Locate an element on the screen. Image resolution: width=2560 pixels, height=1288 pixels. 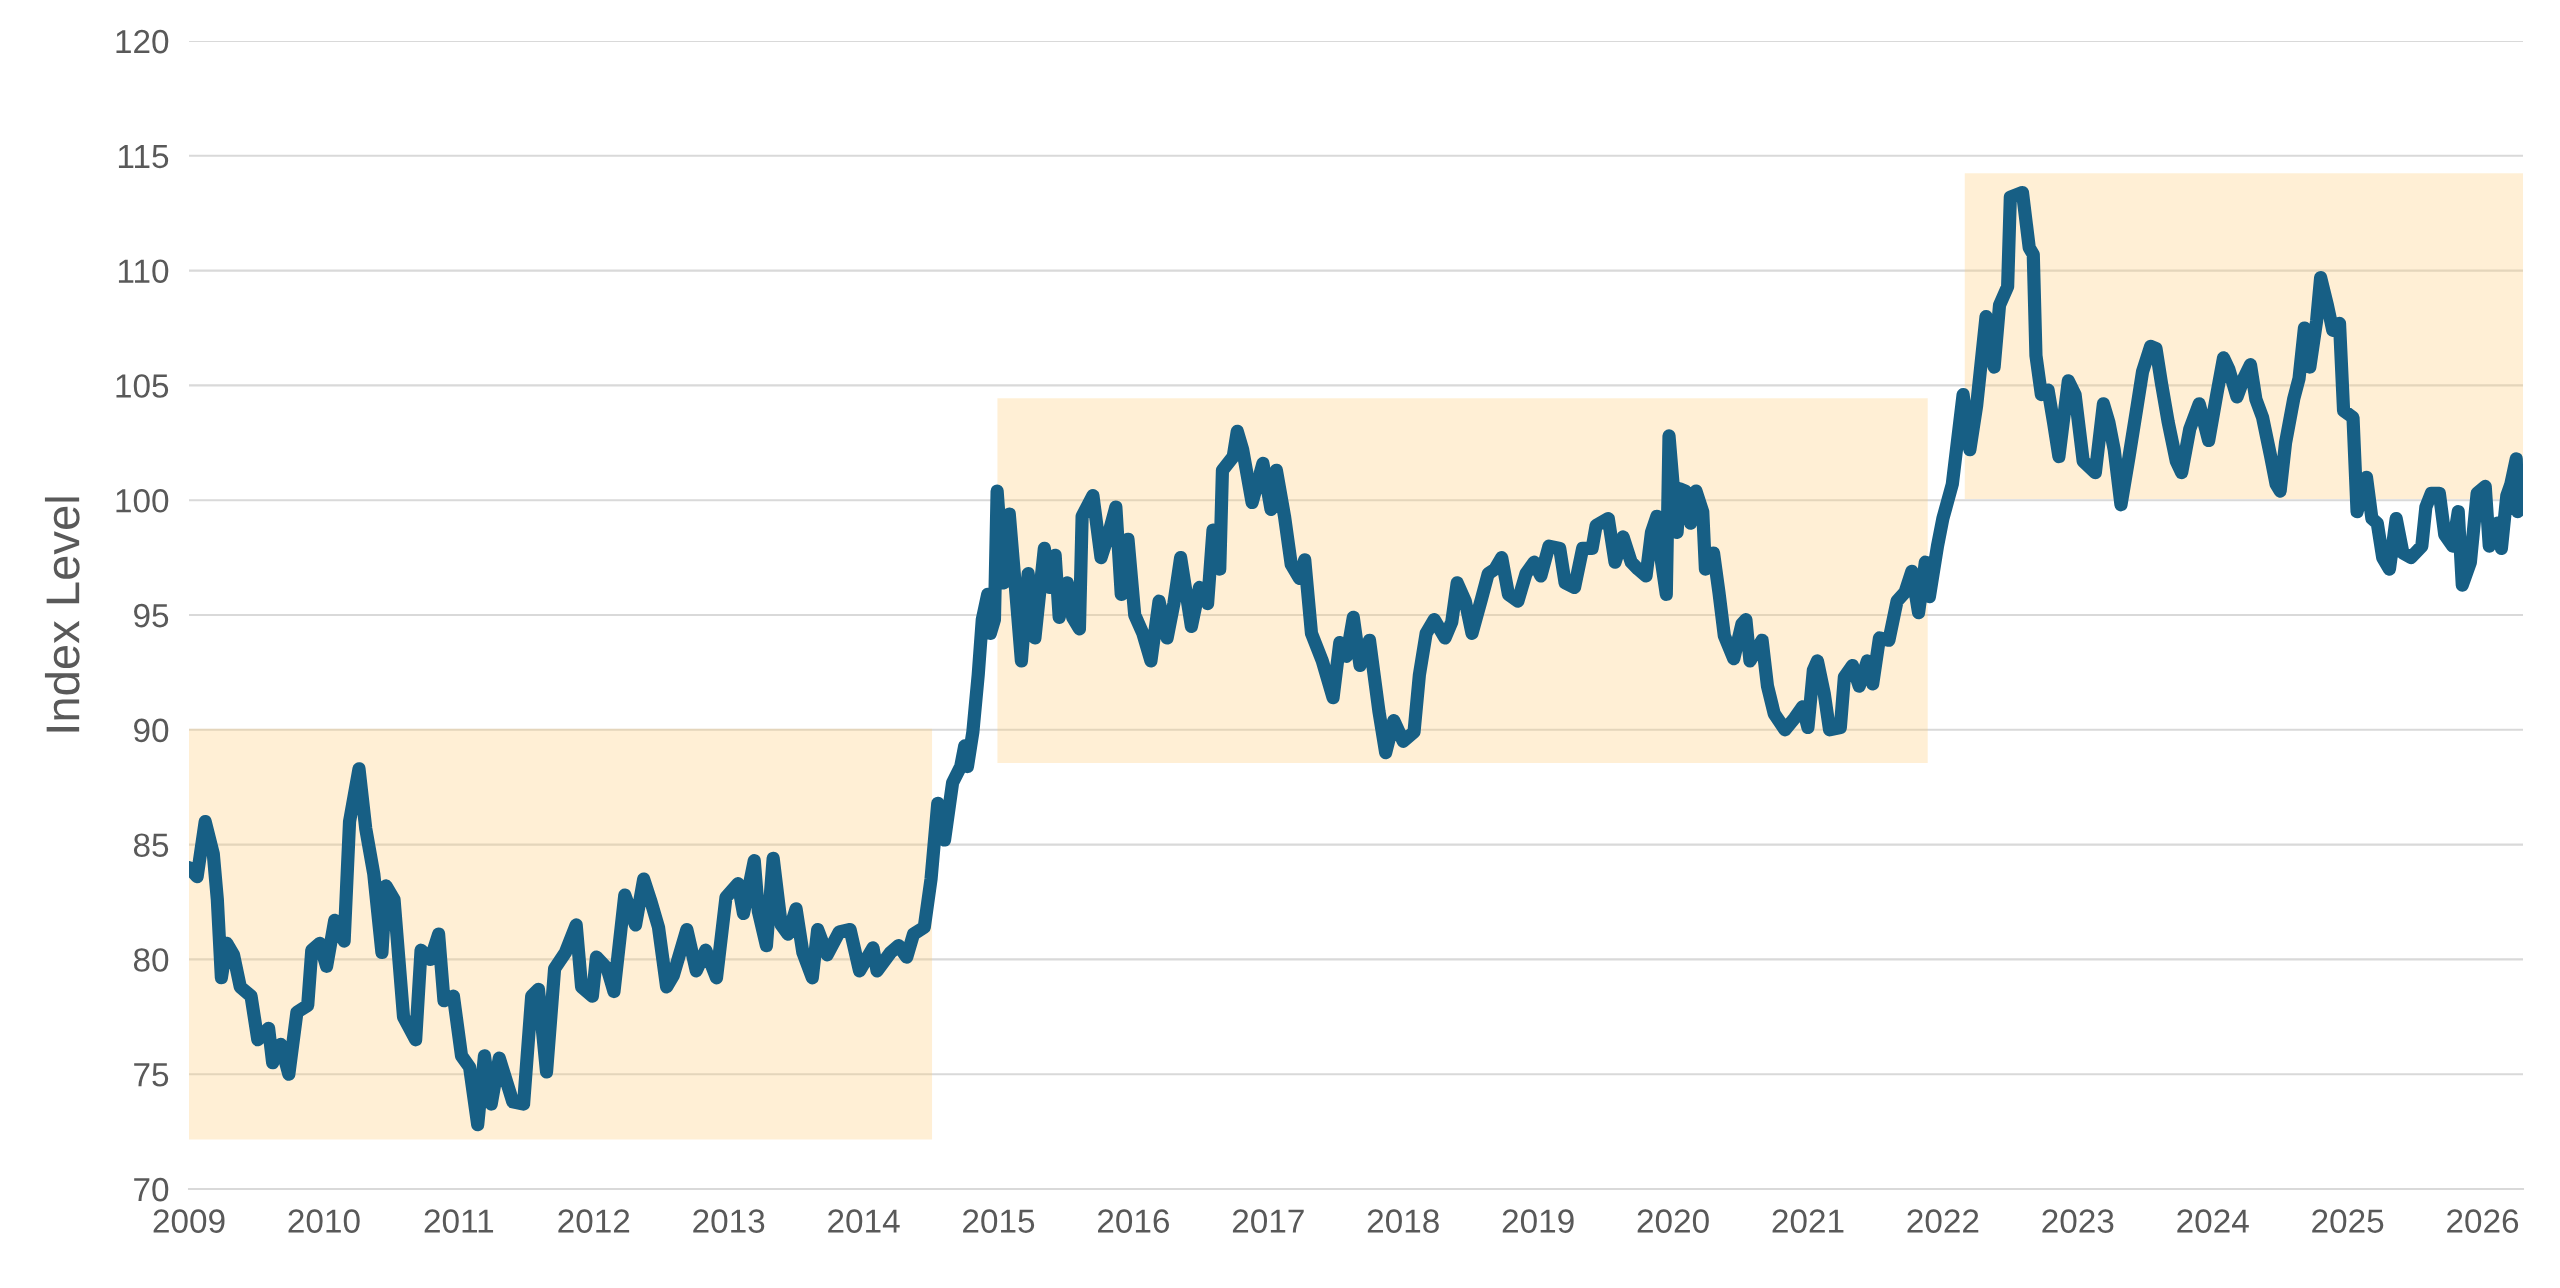
x-tick-label: 2017 is located at coordinates (1268, 1221).